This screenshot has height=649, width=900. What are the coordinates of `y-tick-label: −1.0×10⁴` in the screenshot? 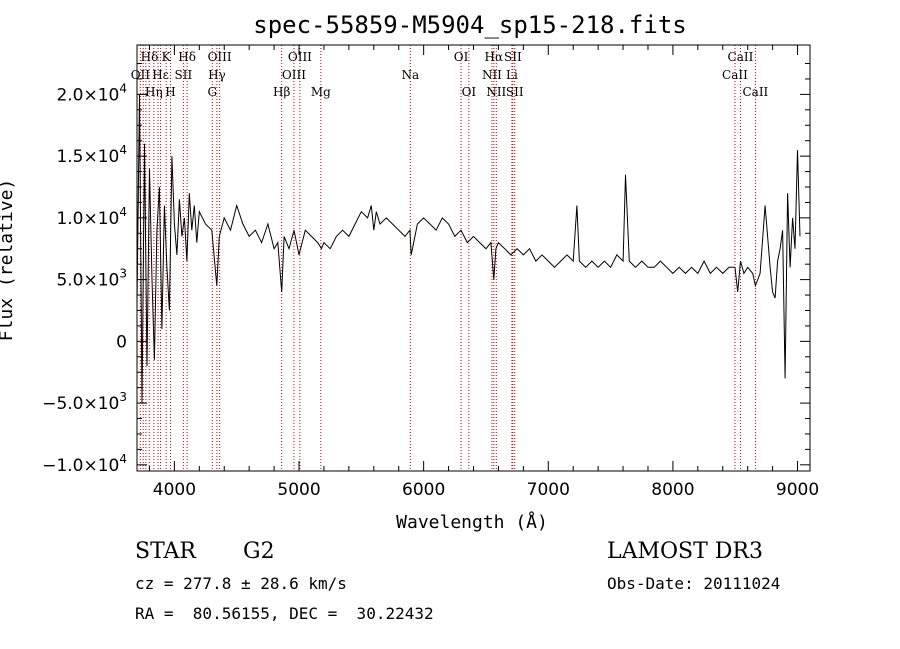 It's located at (84, 464).